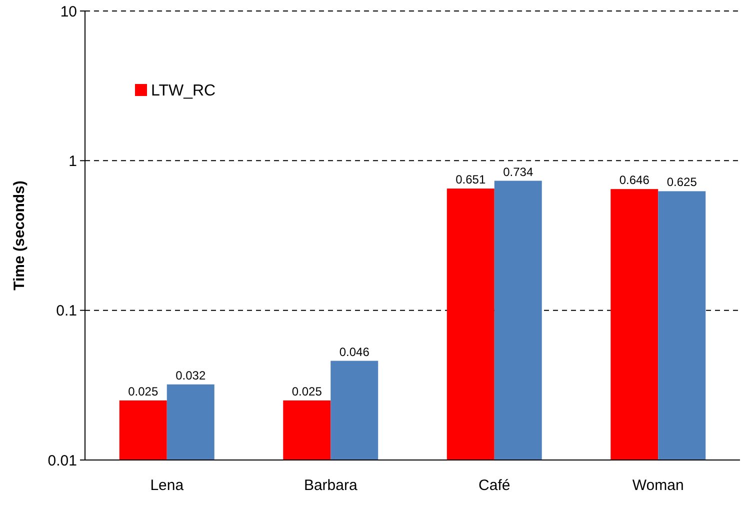 The image size is (744, 506). I want to click on y-axis-title: Time (seconds), so click(19, 235).